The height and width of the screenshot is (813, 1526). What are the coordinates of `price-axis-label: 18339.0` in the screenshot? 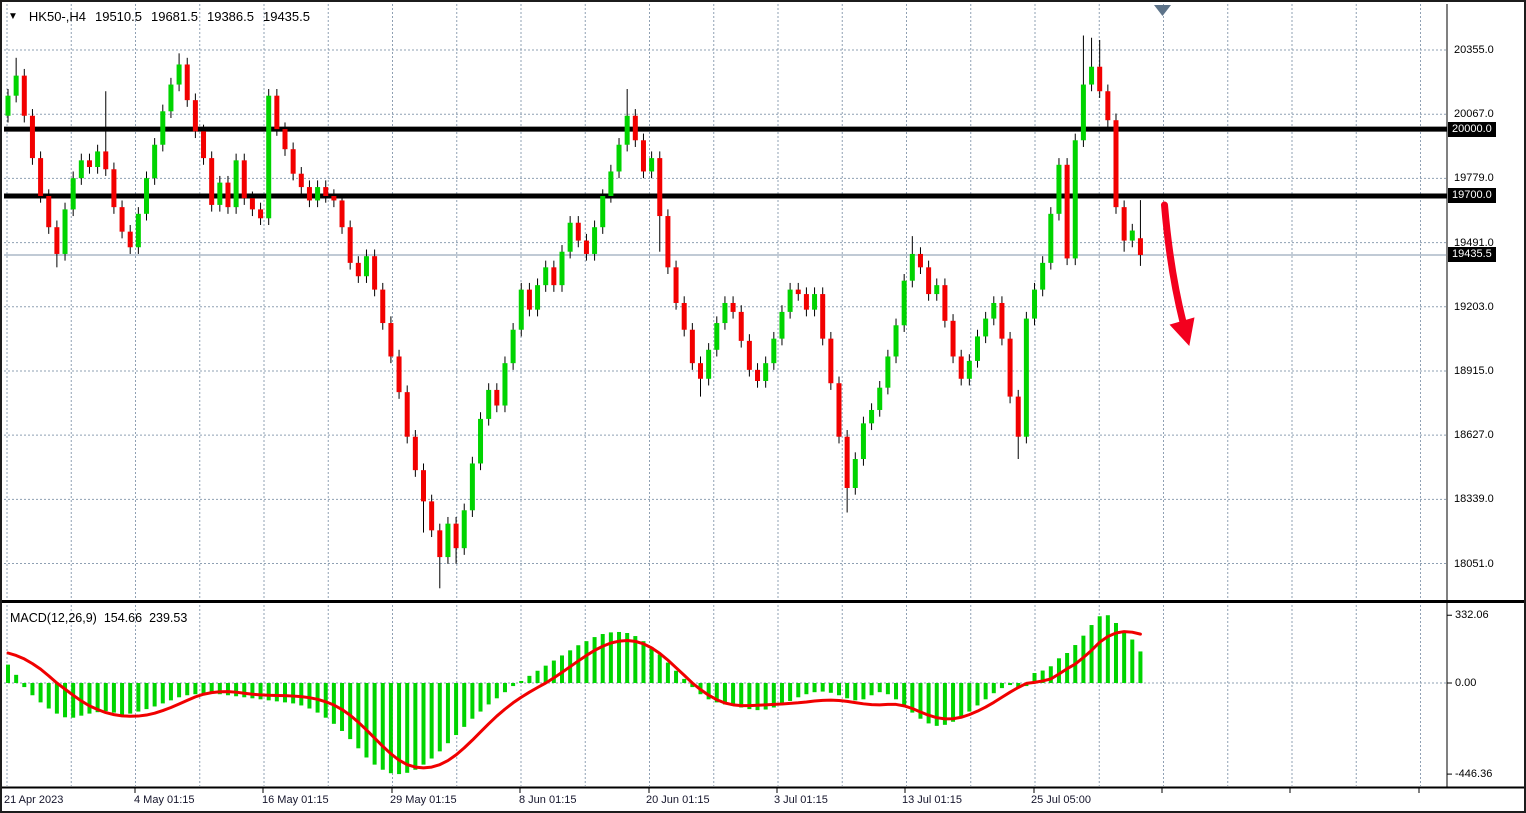 It's located at (1474, 499).